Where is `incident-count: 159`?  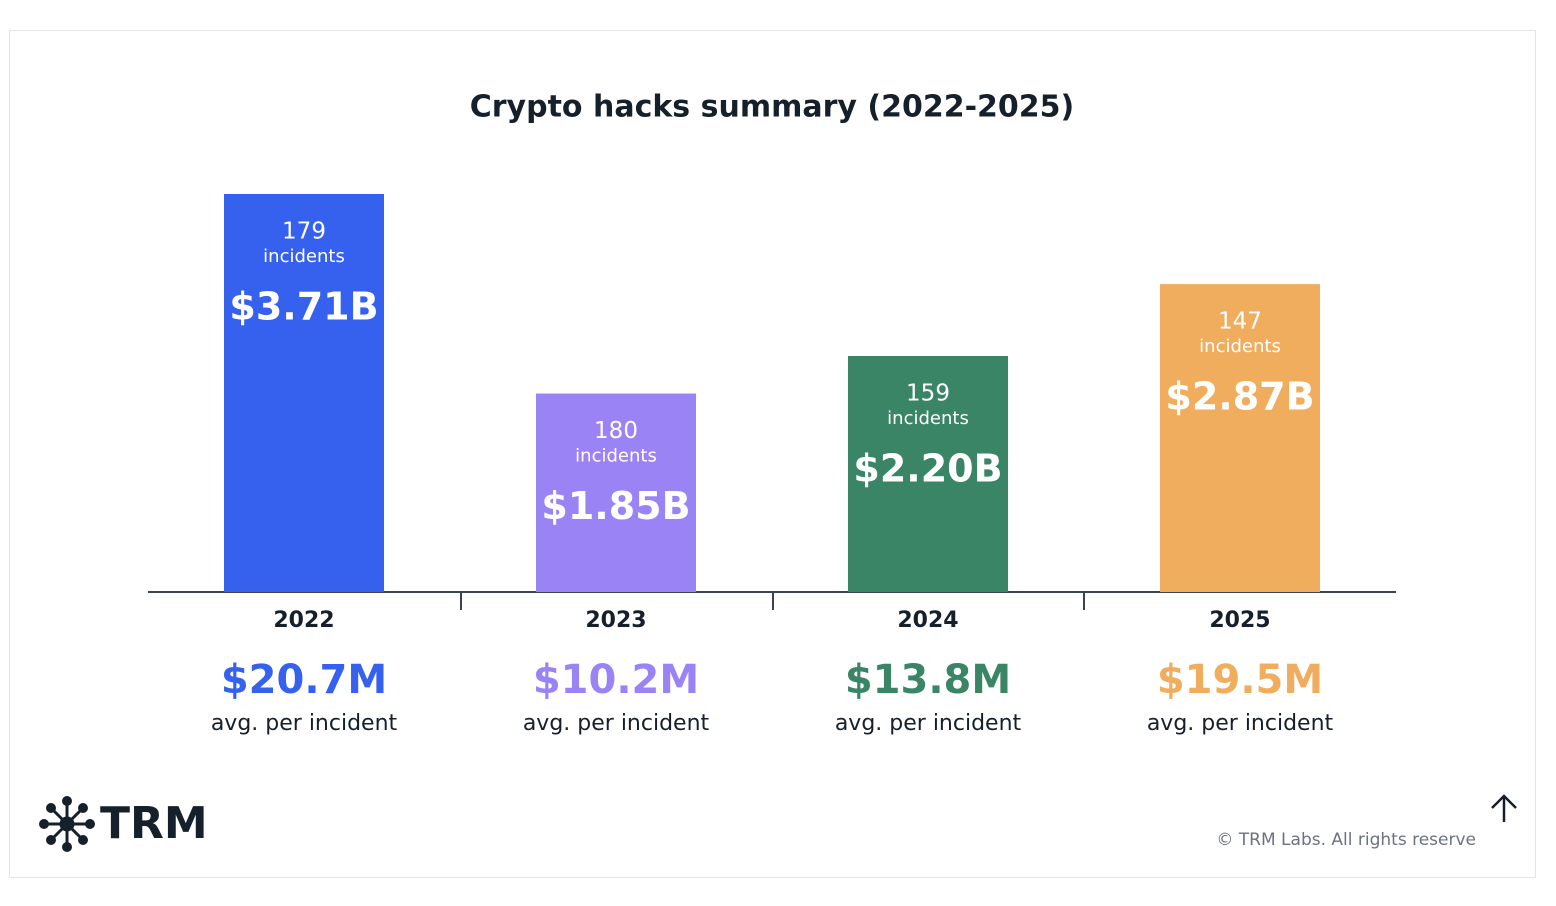 incident-count: 159 is located at coordinates (928, 393).